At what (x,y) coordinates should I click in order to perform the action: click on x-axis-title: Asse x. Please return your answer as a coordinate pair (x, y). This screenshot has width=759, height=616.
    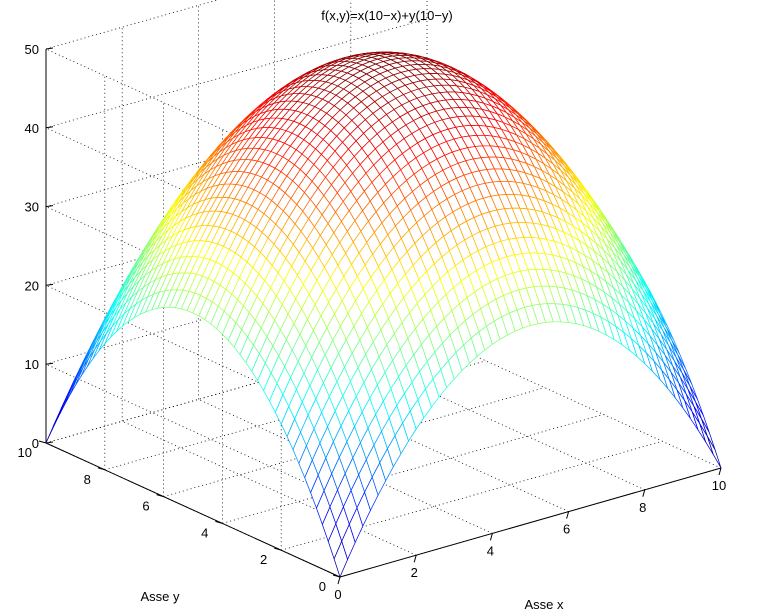
    Looking at the image, I should click on (544, 604).